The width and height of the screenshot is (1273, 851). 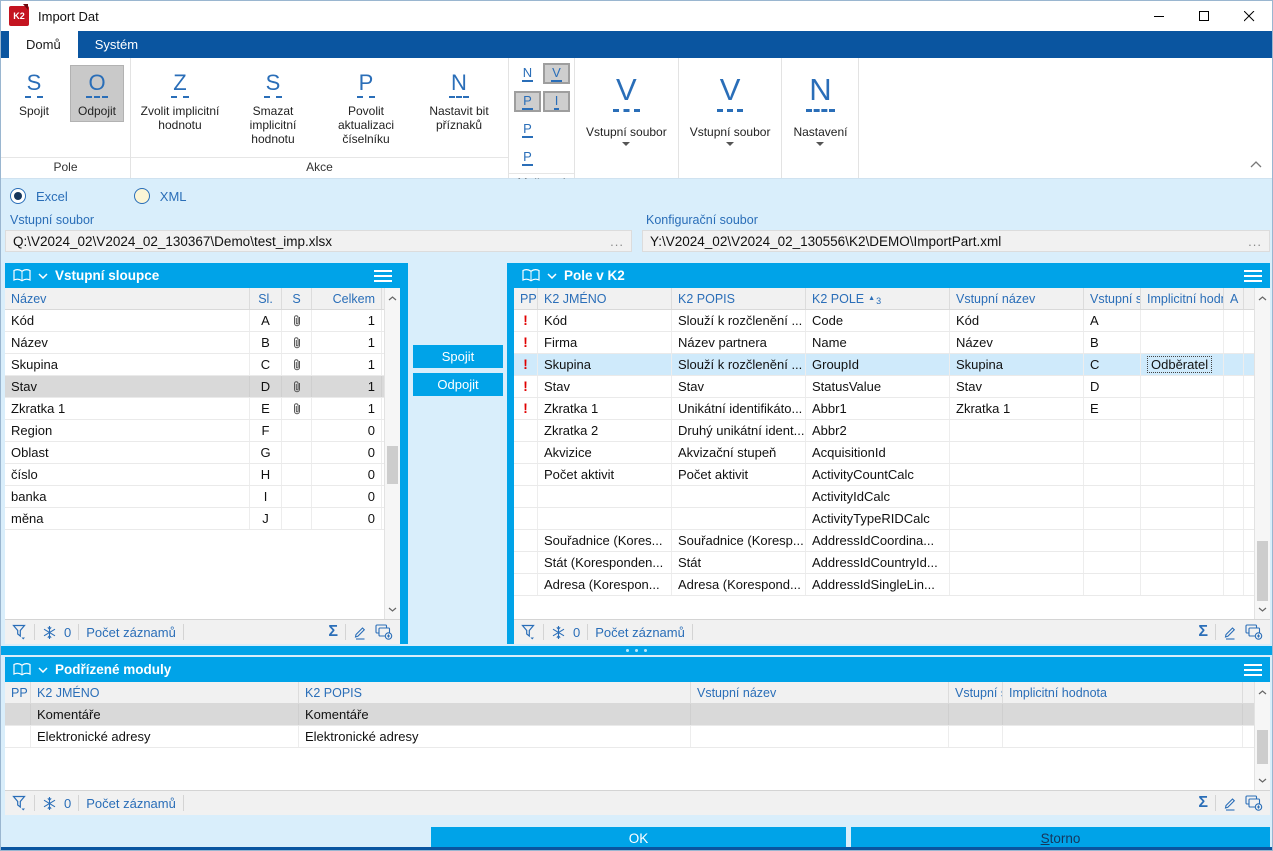 I want to click on smazat-implicitni-button: S Smazat implicitní hodnotu, so click(x=273, y=108).